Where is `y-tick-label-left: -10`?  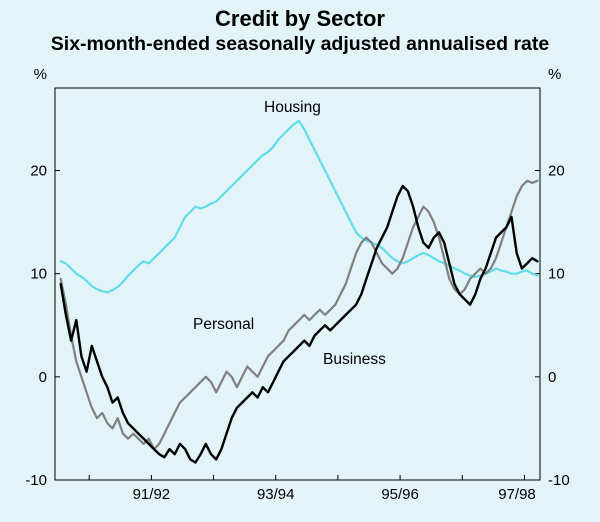 y-tick-label-left: -10 is located at coordinates (36, 480).